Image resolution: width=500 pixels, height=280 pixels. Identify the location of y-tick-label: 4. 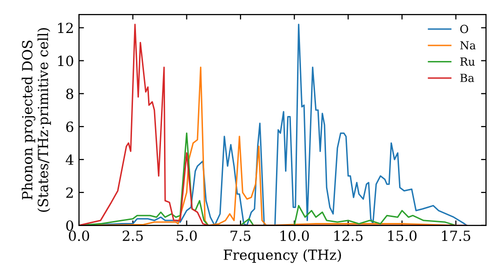
(70, 159).